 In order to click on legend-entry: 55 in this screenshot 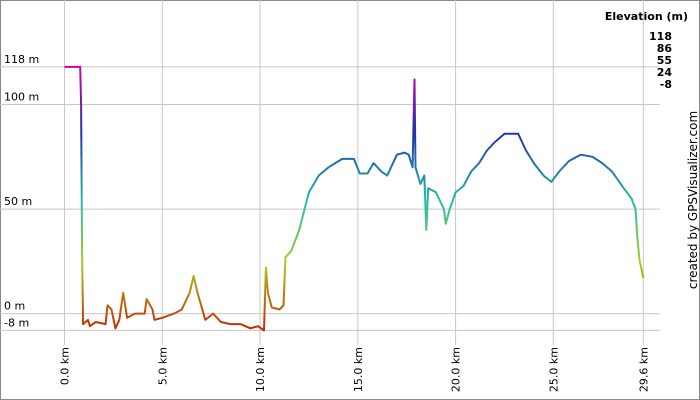, I will do `click(664, 60)`.